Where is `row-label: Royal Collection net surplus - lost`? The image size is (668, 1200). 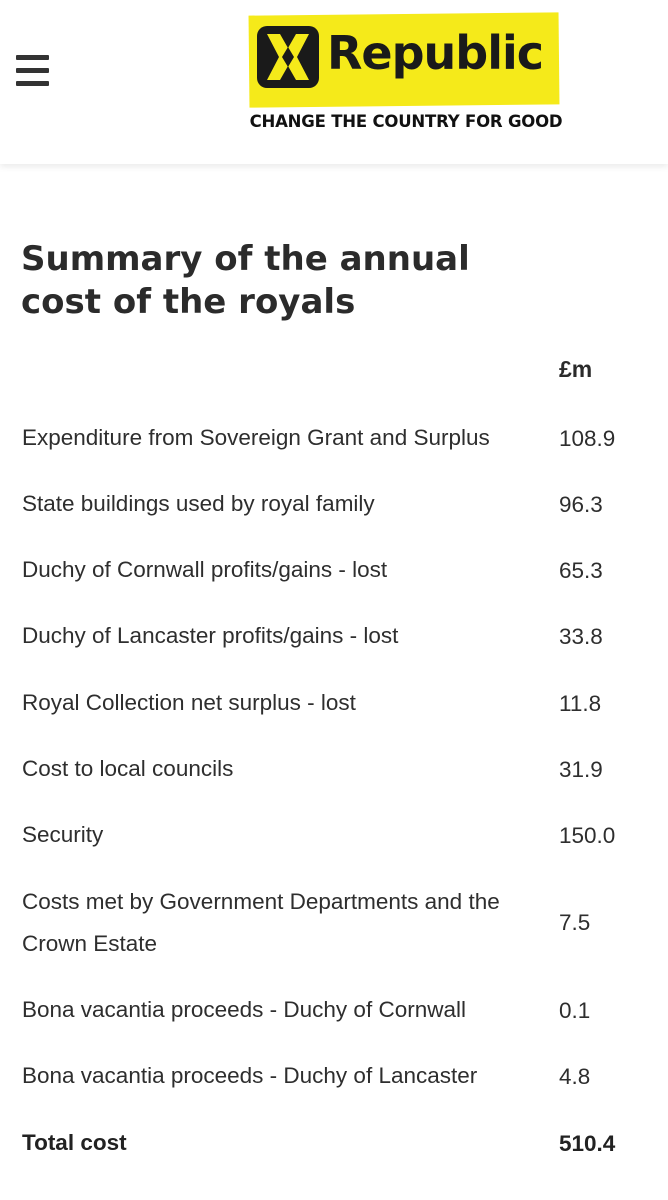
row-label: Royal Collection net surplus - lost is located at coordinates (189, 702).